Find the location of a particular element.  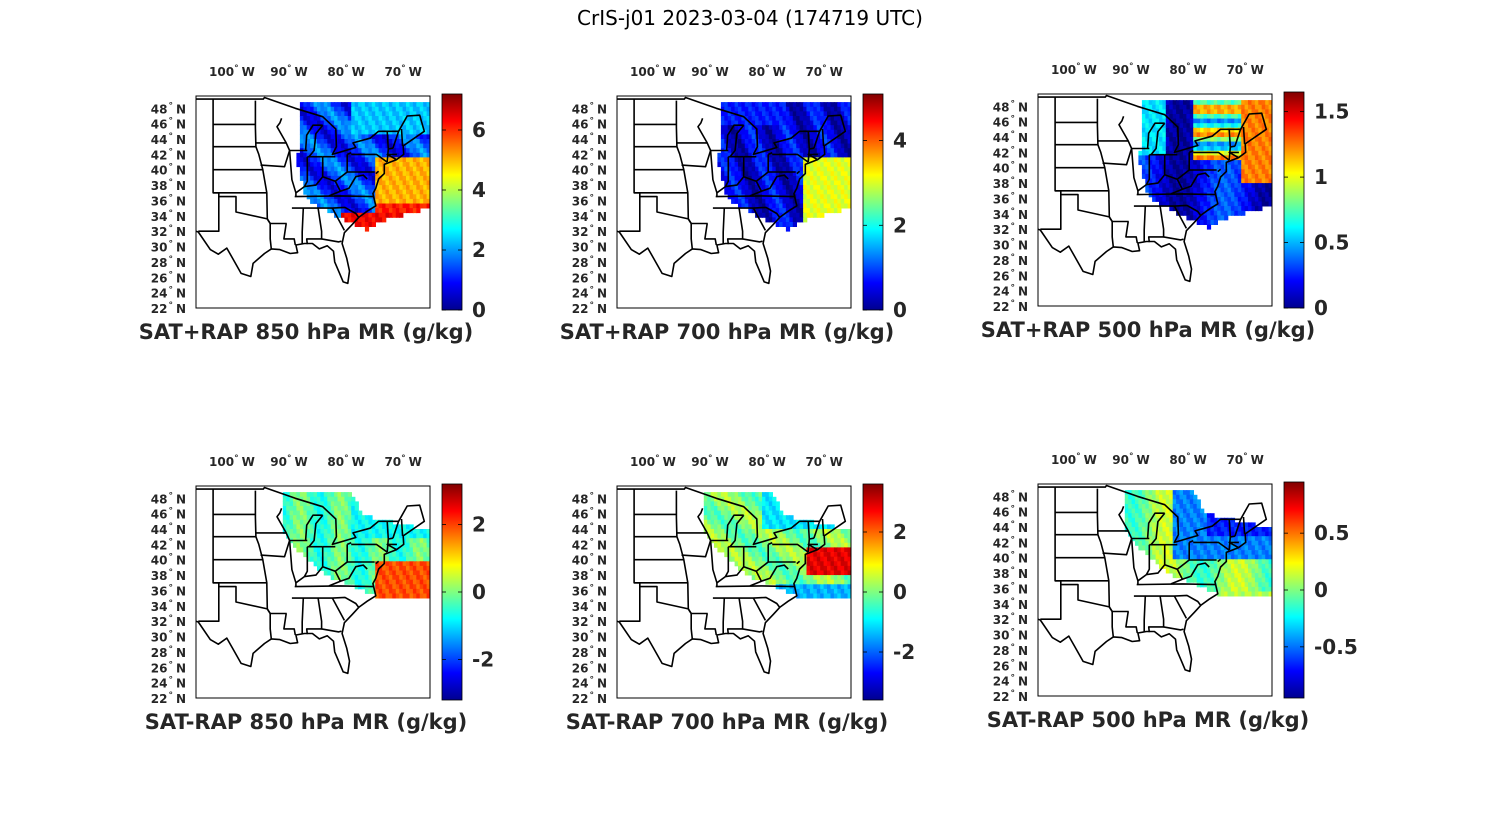

colorbar-tick-label: 1 is located at coordinates (1321, 177).